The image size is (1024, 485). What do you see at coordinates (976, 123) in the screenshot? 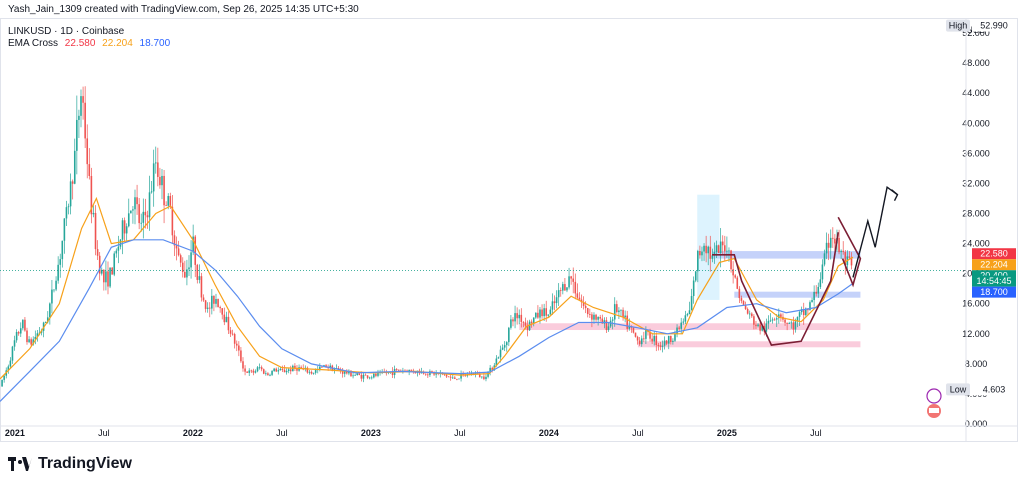
I see `y-tick-label: 40.000` at bounding box center [976, 123].